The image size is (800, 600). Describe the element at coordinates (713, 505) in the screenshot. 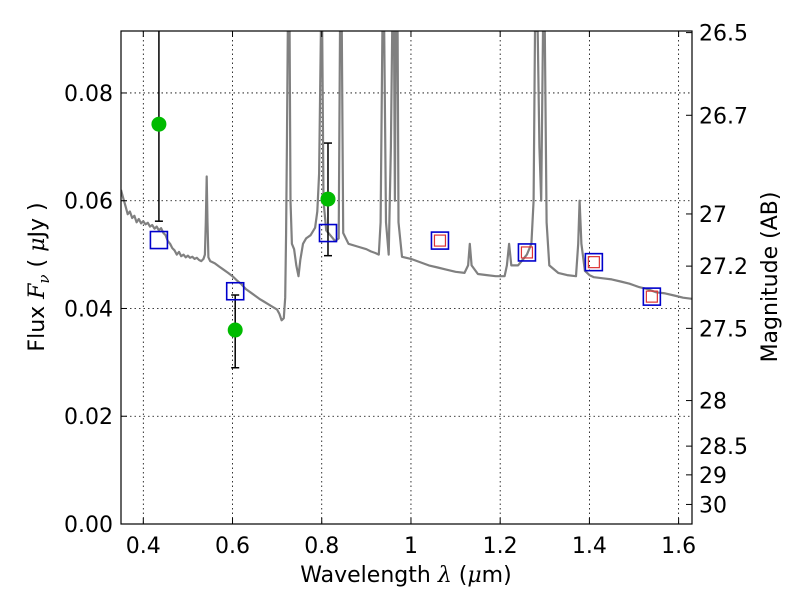

I see `y2-tick-label: 30` at that location.